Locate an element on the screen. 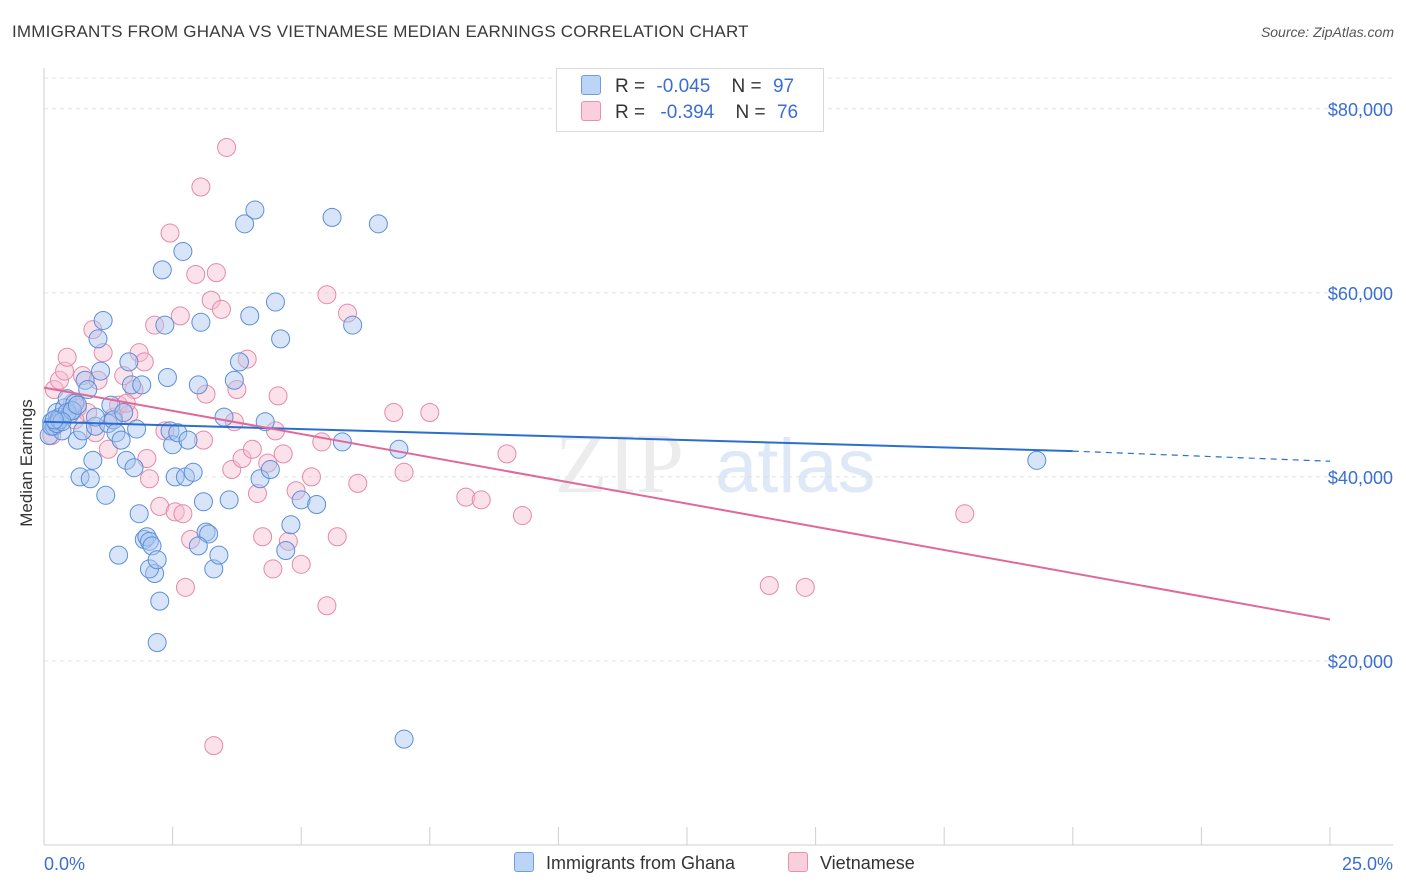 The image size is (1406, 892). ghana-trend-line is located at coordinates (558, 436).